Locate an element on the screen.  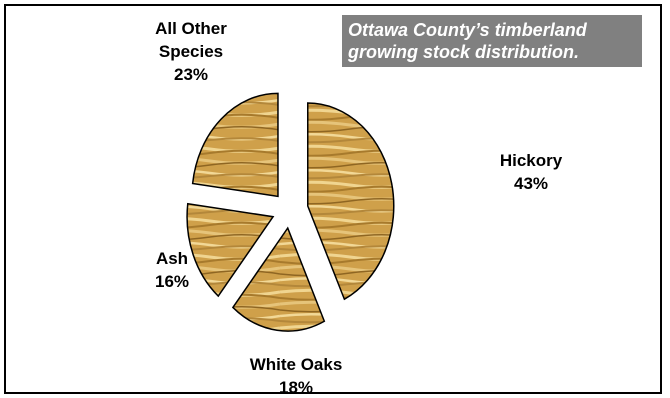
chart-title-line-1: Ottawa County’s timberland is located at coordinates (467, 30).